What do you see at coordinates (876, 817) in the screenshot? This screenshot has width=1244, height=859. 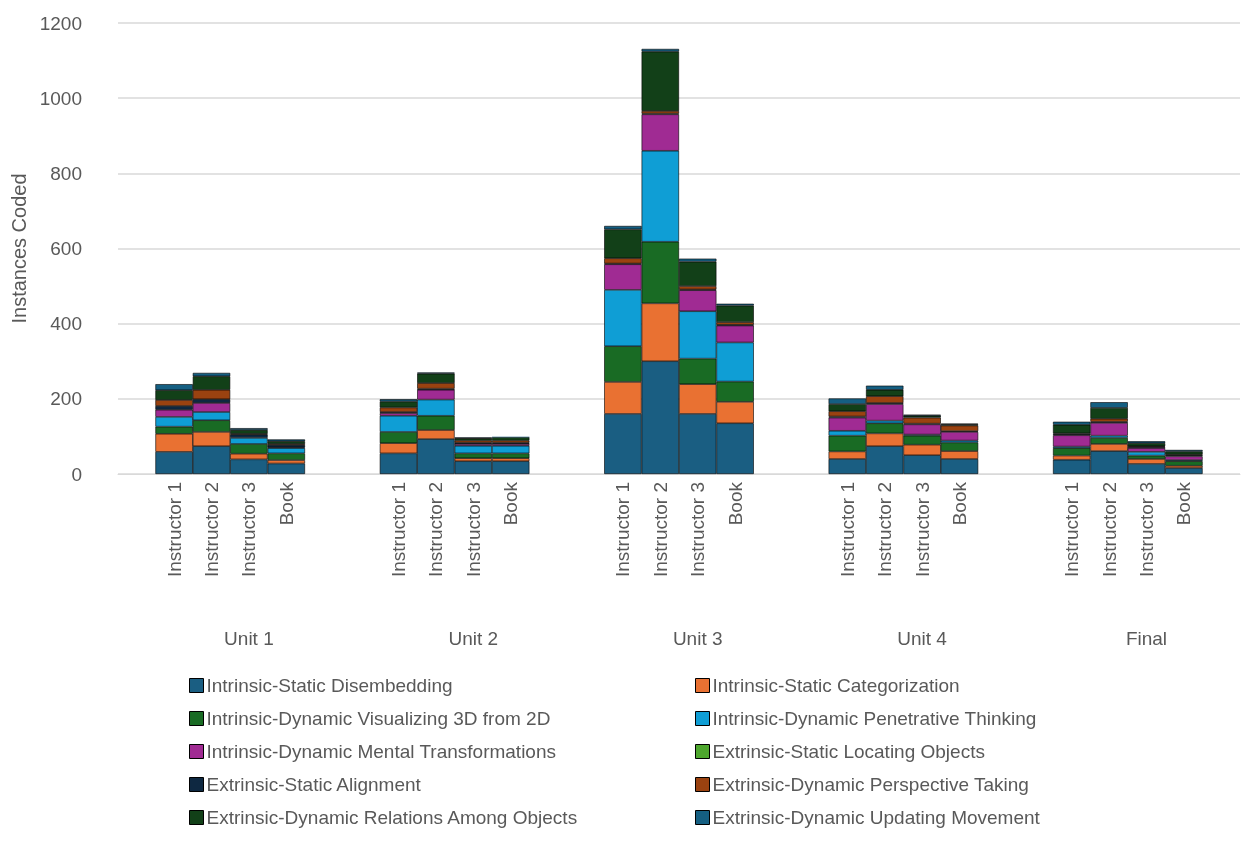 I see `legend-label: Extrinsic-Dynamic Updating Movement` at bounding box center [876, 817].